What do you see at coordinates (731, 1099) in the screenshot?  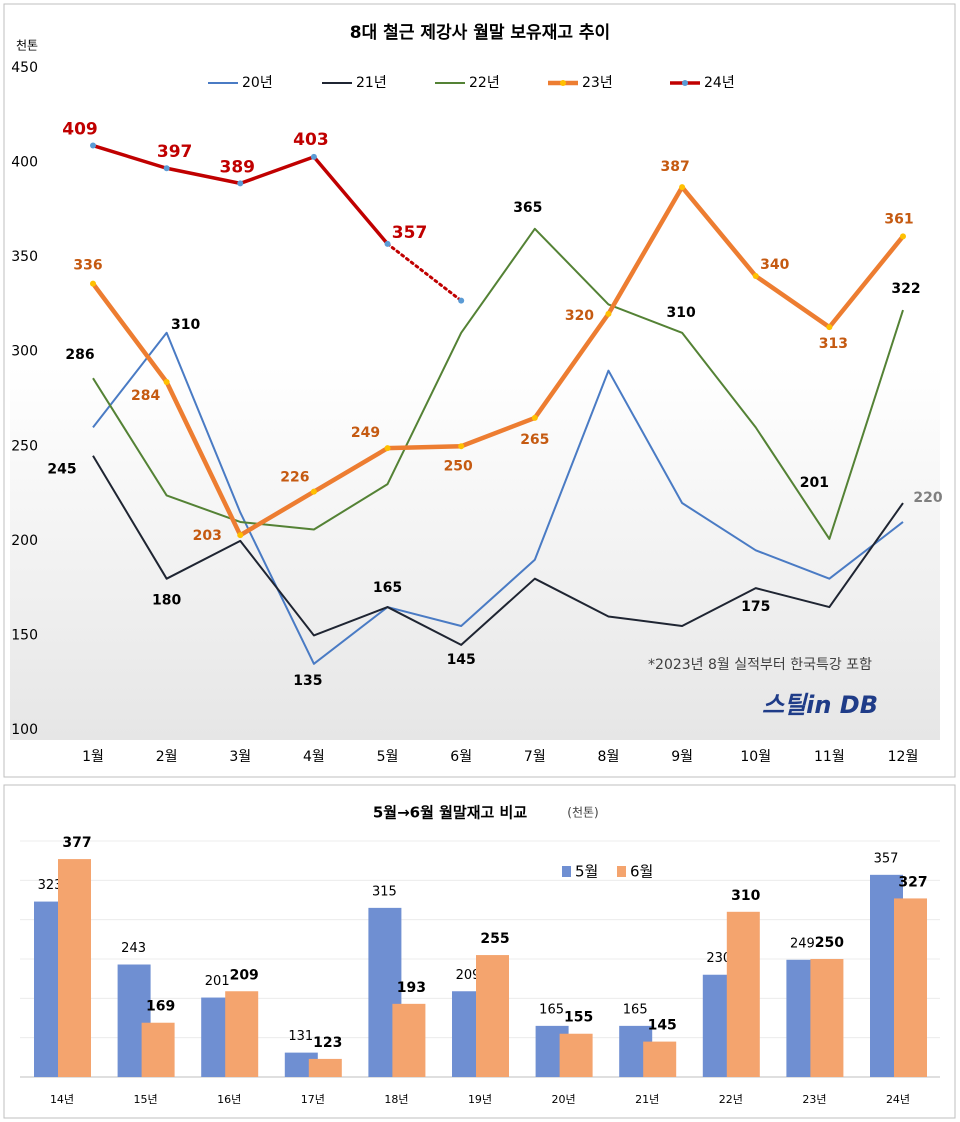 I see `x-tick-label: 22년` at bounding box center [731, 1099].